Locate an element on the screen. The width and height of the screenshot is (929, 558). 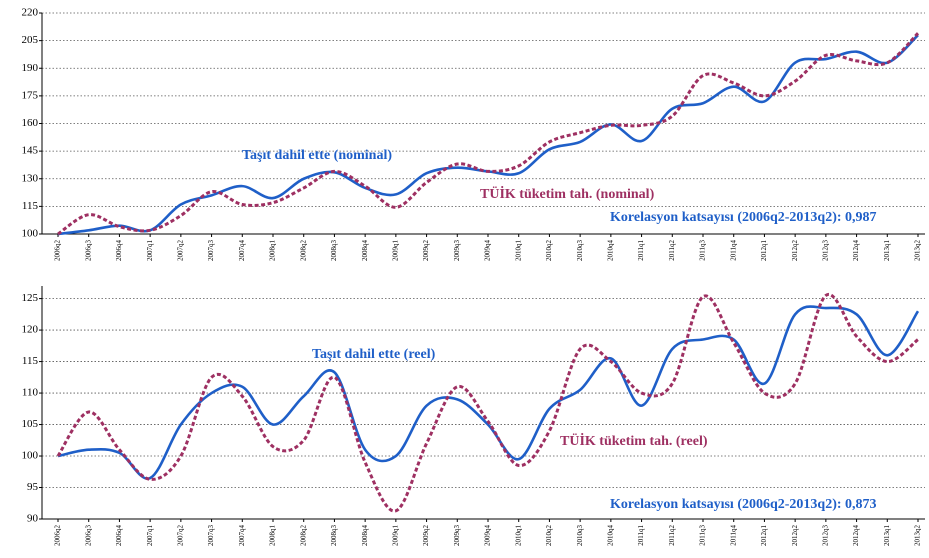
series-label: TÜİK tüketim tah. (reel) is located at coordinates (634, 440).